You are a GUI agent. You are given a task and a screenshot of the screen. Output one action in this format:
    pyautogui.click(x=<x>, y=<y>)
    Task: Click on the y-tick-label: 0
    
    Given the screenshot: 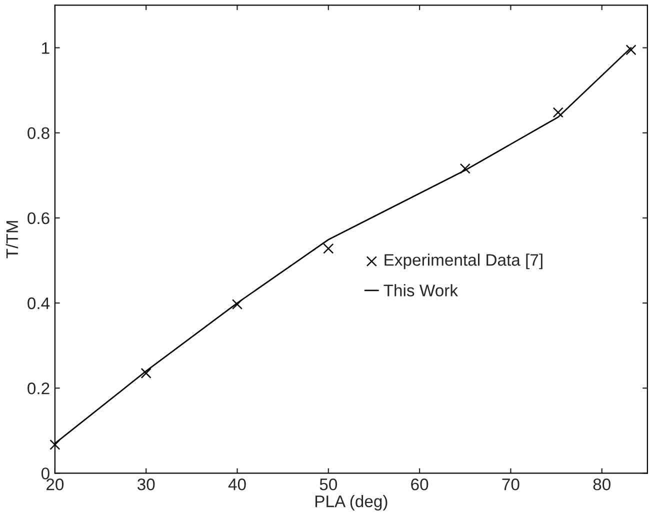 What is the action you would take?
    pyautogui.click(x=45, y=474)
    